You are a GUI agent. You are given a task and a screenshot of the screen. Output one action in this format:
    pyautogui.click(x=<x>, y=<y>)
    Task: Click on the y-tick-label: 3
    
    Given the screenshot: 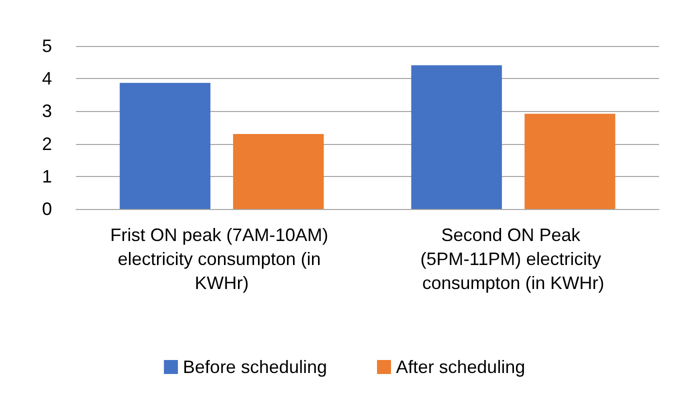 What is the action you would take?
    pyautogui.click(x=47, y=111)
    